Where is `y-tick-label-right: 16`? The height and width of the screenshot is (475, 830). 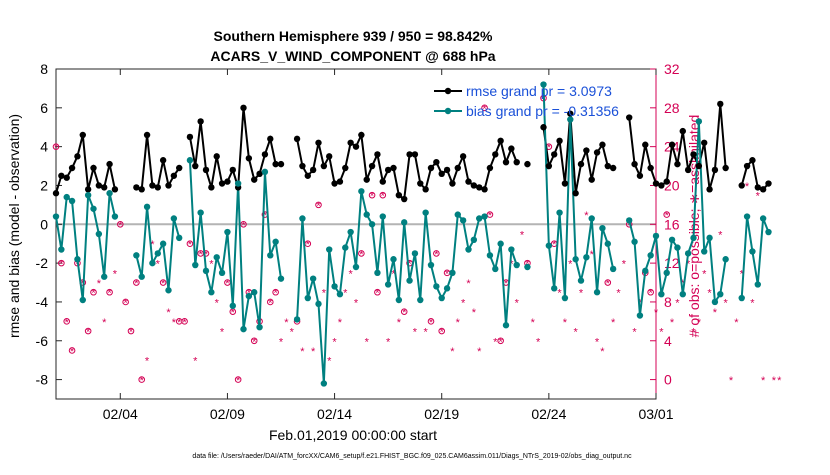 y-tick-label-right: 16 is located at coordinates (672, 224).